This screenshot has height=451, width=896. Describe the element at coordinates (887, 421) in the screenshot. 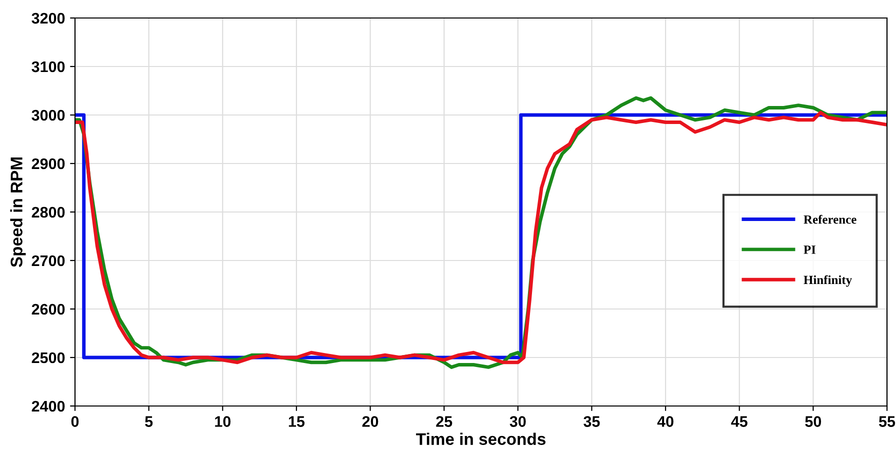

I see `x-tick-label: 55` at that location.